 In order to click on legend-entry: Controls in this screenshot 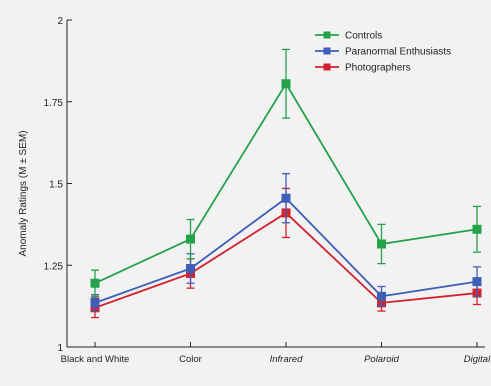, I will do `click(348, 36)`.